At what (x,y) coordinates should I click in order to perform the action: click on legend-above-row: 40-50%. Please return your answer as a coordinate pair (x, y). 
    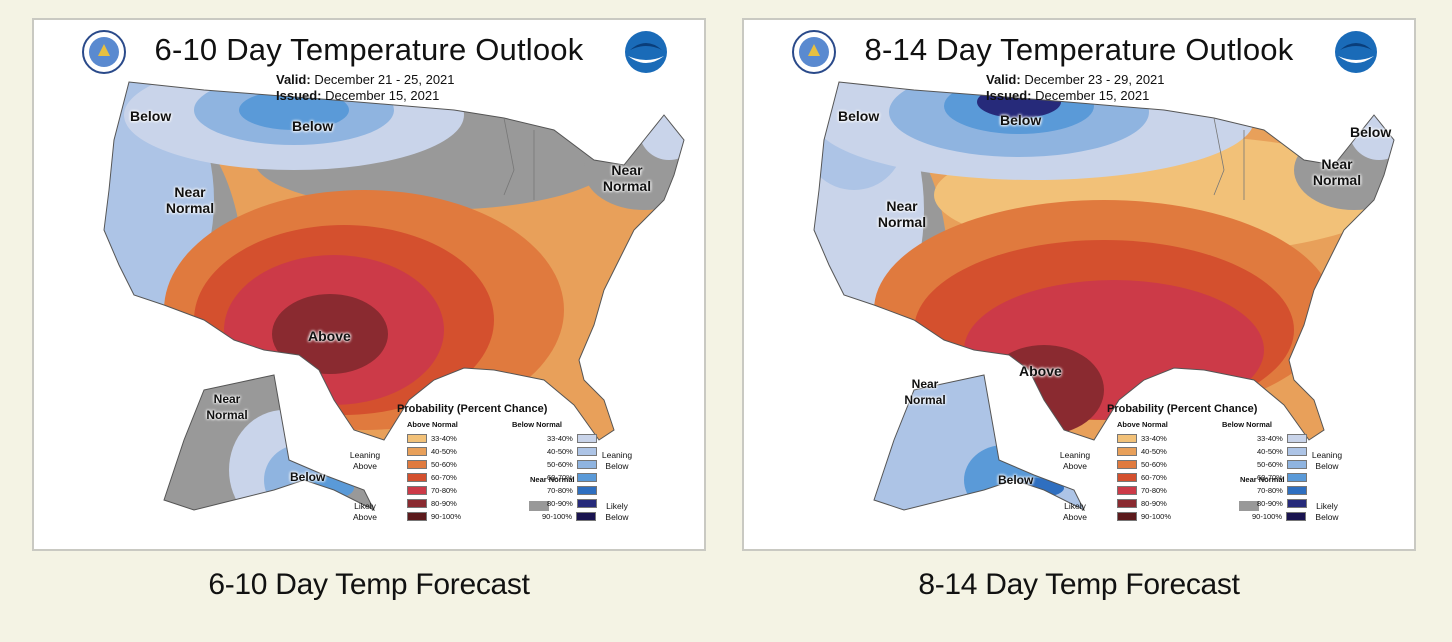
    Looking at the image, I should click on (432, 451).